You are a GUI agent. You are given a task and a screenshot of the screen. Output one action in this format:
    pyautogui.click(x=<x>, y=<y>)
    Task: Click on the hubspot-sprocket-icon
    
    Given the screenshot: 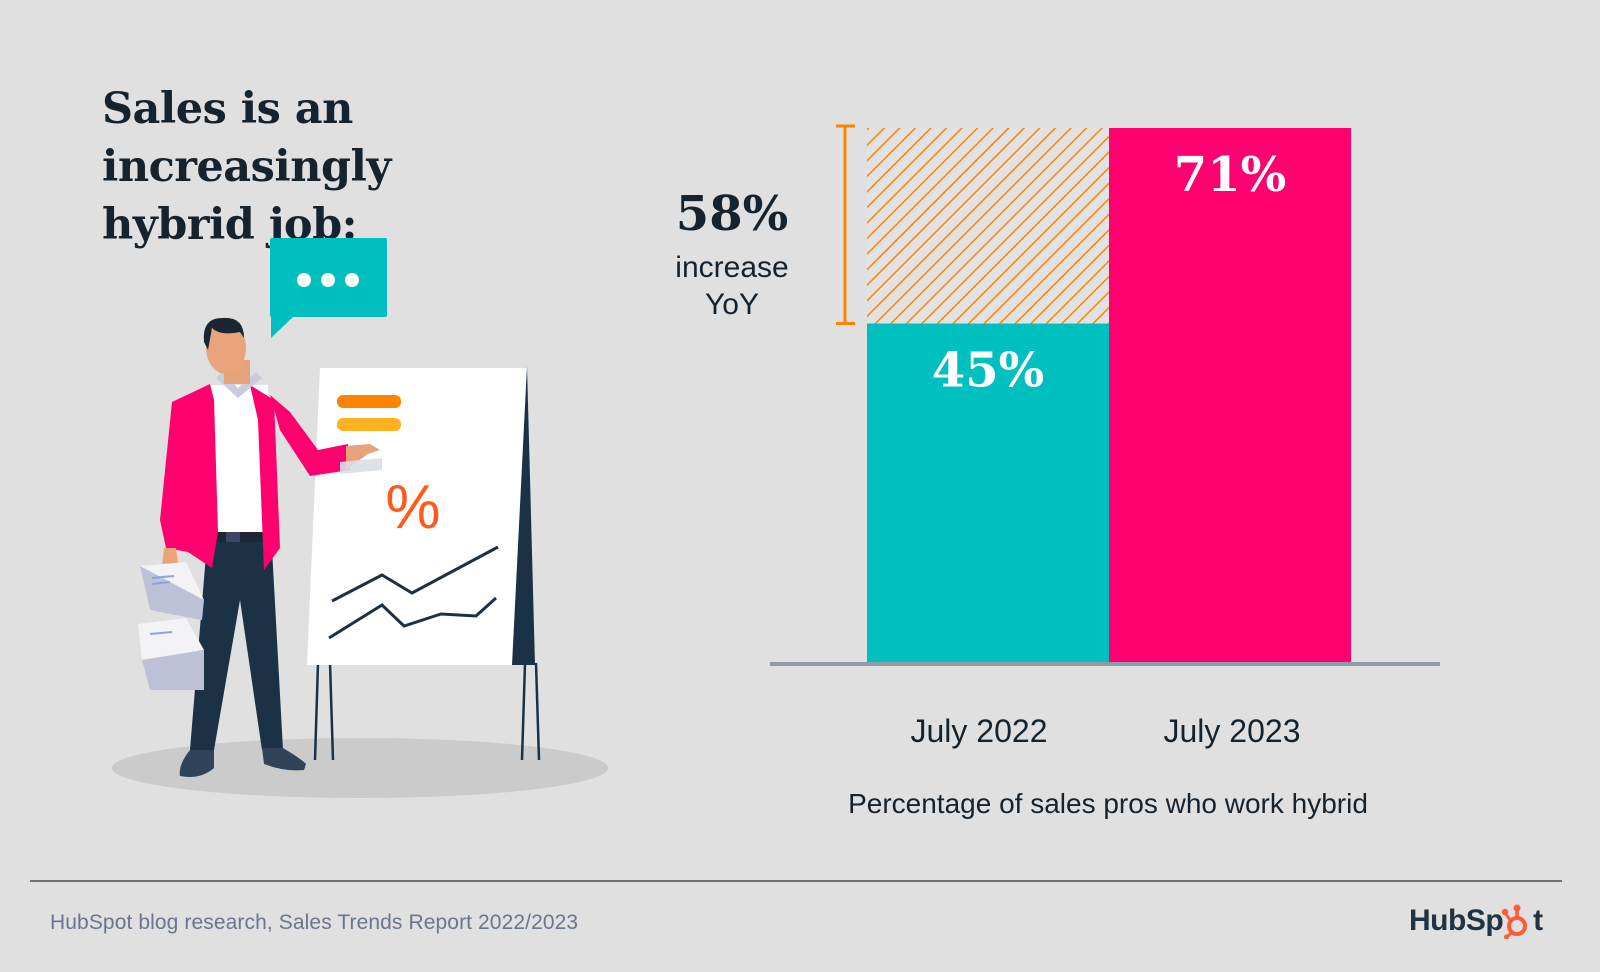 What is the action you would take?
    pyautogui.click(x=1514, y=921)
    